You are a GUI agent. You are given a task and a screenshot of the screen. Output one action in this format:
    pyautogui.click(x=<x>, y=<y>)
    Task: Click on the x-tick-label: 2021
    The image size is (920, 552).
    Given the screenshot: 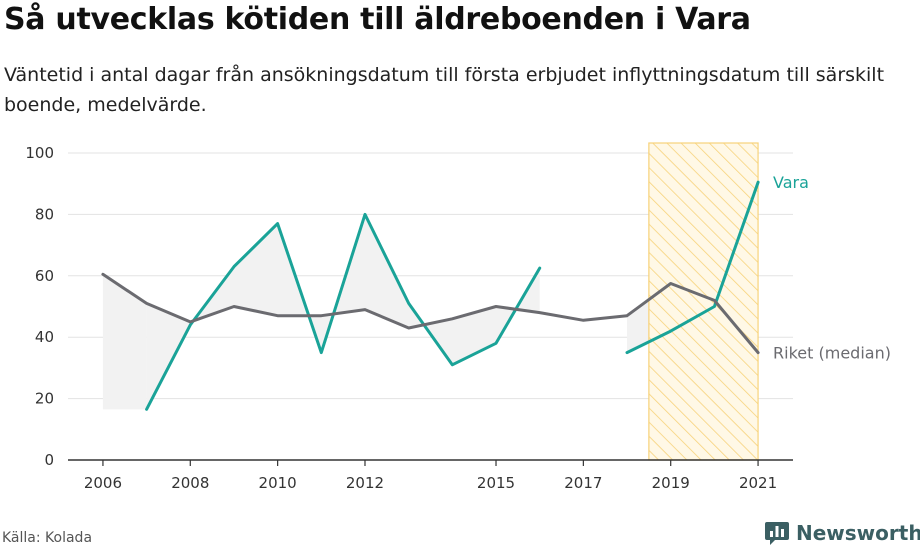 What is the action you would take?
    pyautogui.click(x=758, y=483)
    